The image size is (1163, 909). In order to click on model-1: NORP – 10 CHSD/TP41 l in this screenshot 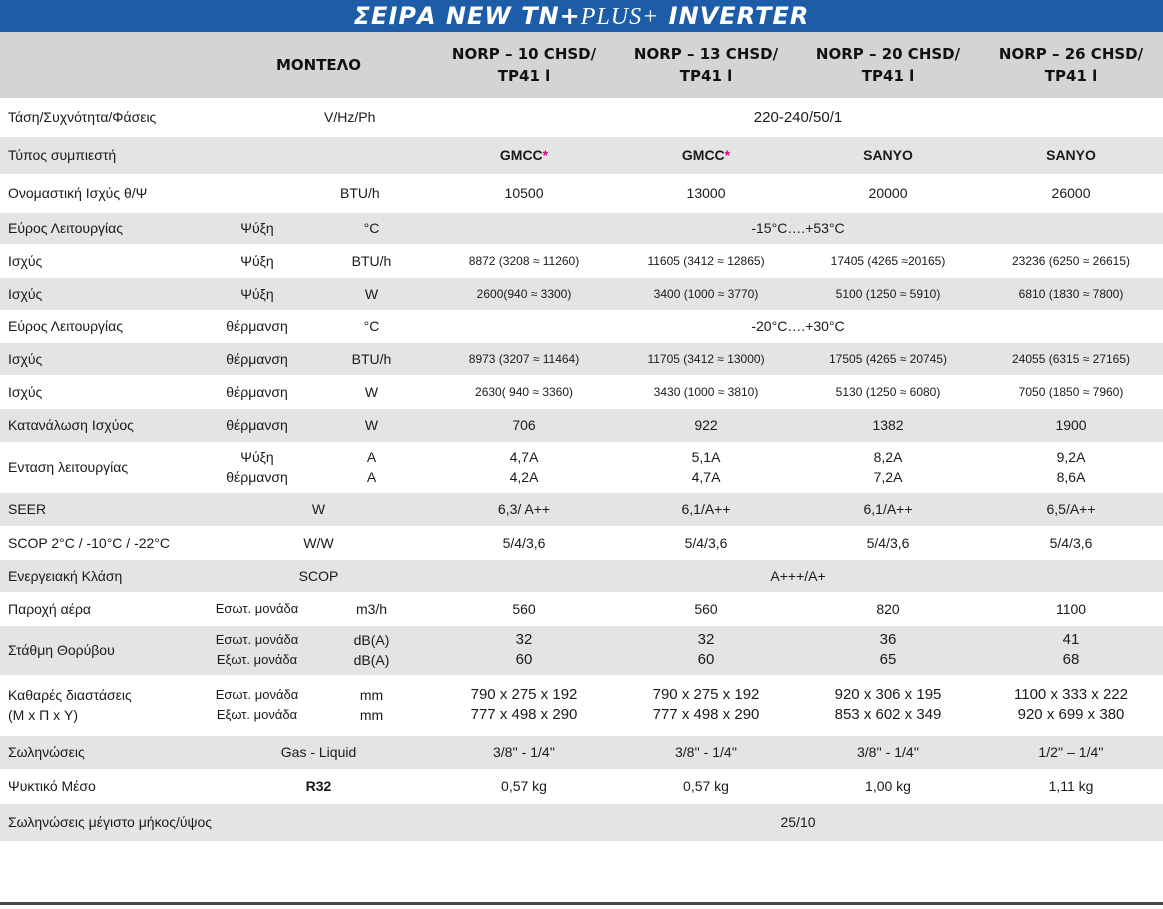, I will do `click(524, 65)`.